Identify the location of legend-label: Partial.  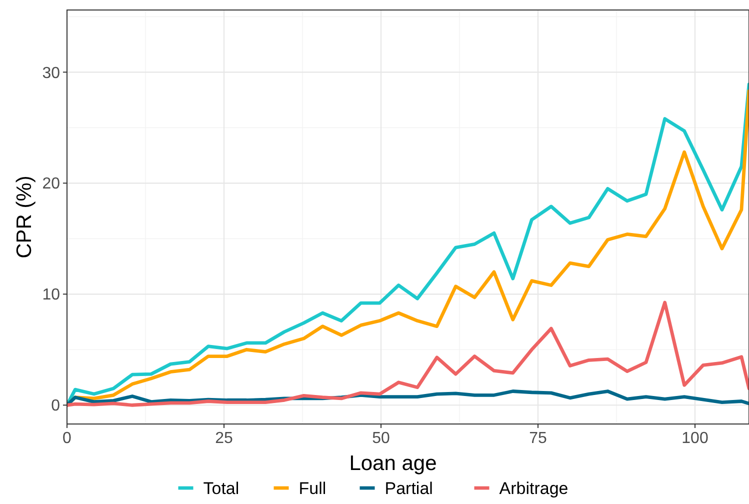
(408, 488).